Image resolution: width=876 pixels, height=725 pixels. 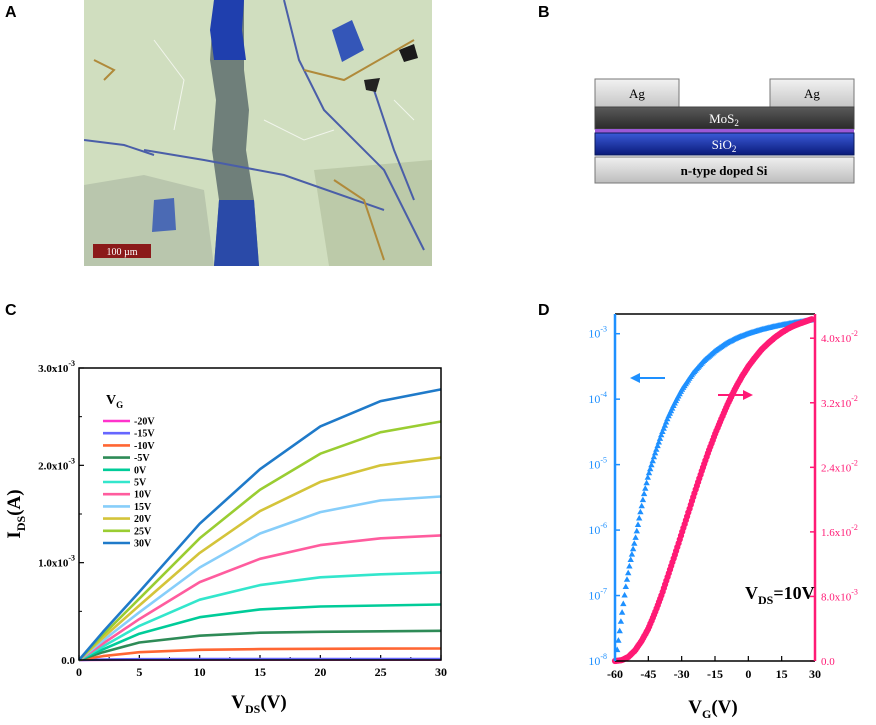 What do you see at coordinates (320, 672) in the screenshot?
I see `chart-c-x-tick-label: 20` at bounding box center [320, 672].